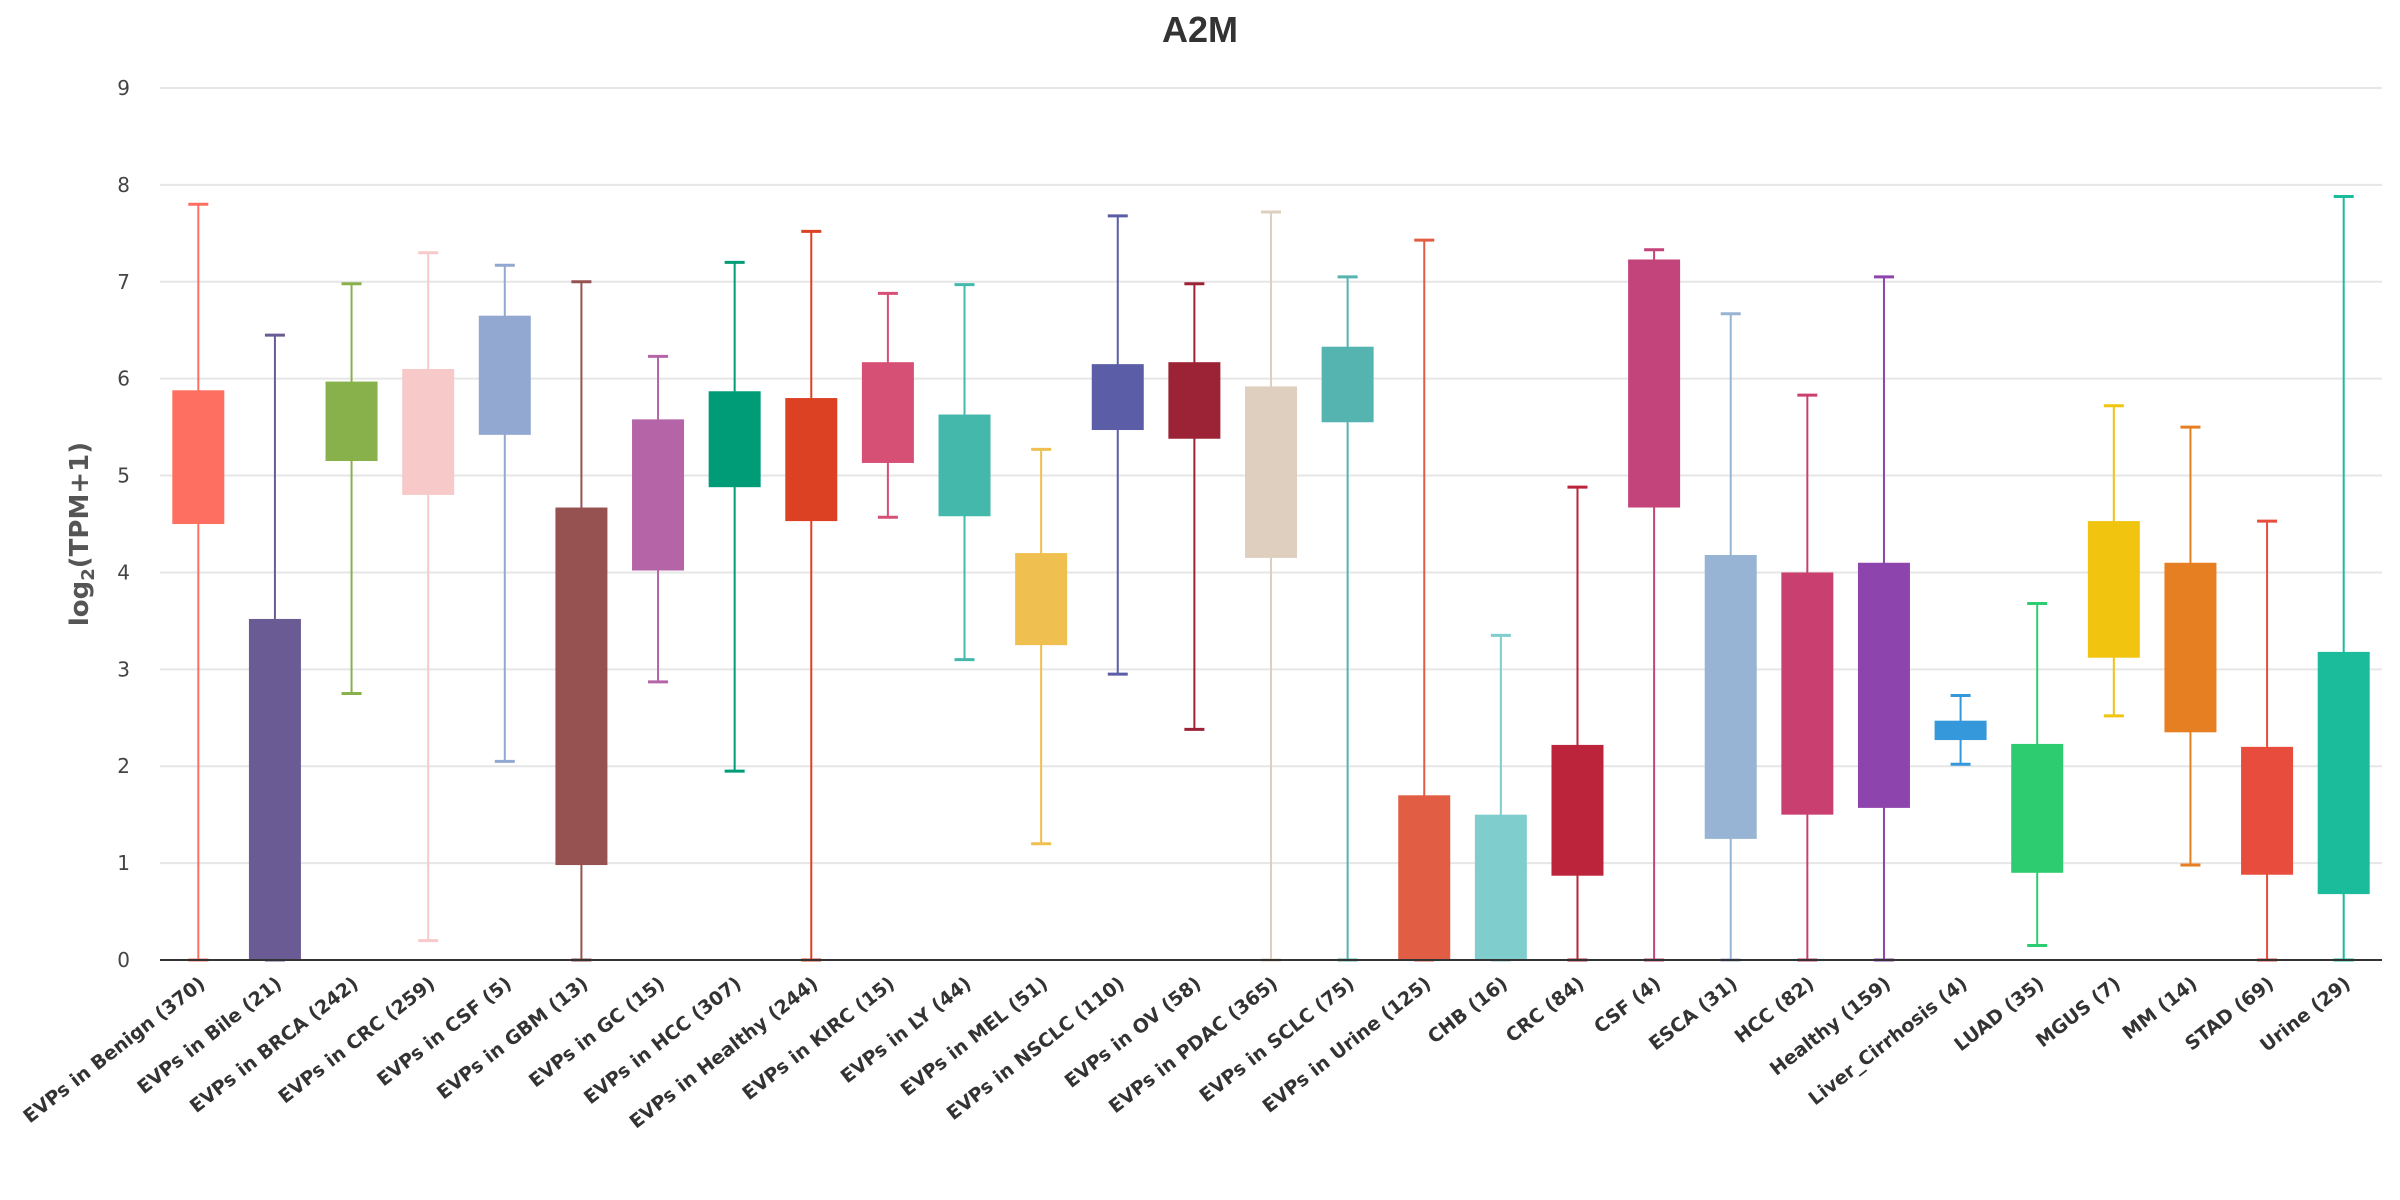 The image size is (2400, 1200). I want to click on y-axis-label-pre: log, so click(80, 603).